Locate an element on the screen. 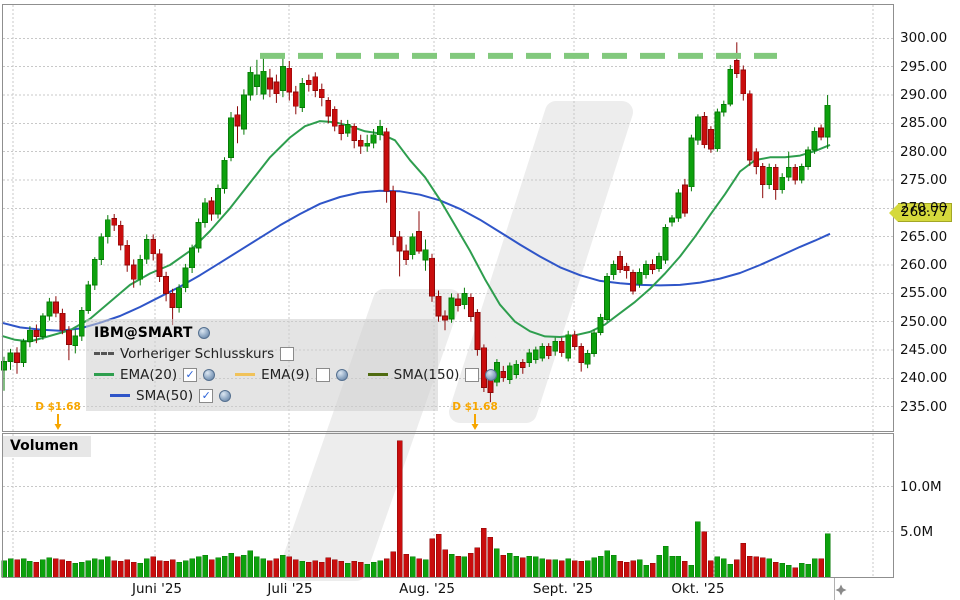 The height and width of the screenshot is (600, 960). y-axis-label: 270.00 is located at coordinates (924, 208).